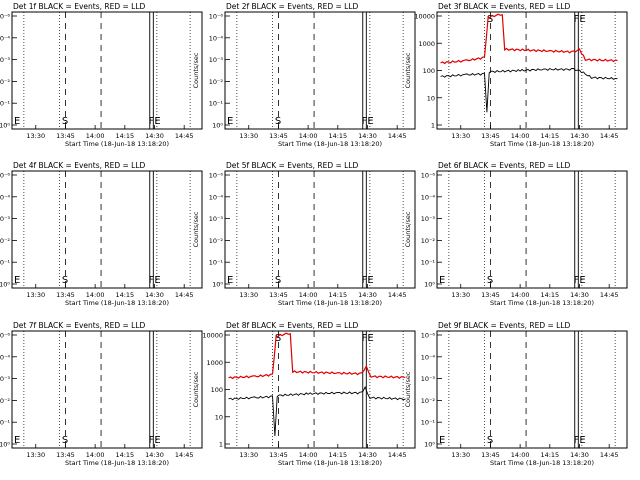 The image size is (640, 480). Describe the element at coordinates (431, 98) in the screenshot. I see `y-tick-label: 10` at that location.